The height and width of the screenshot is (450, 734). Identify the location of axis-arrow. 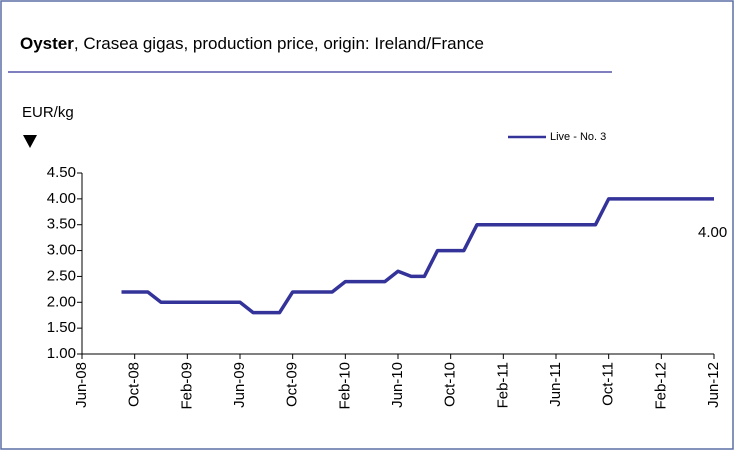
(30, 141).